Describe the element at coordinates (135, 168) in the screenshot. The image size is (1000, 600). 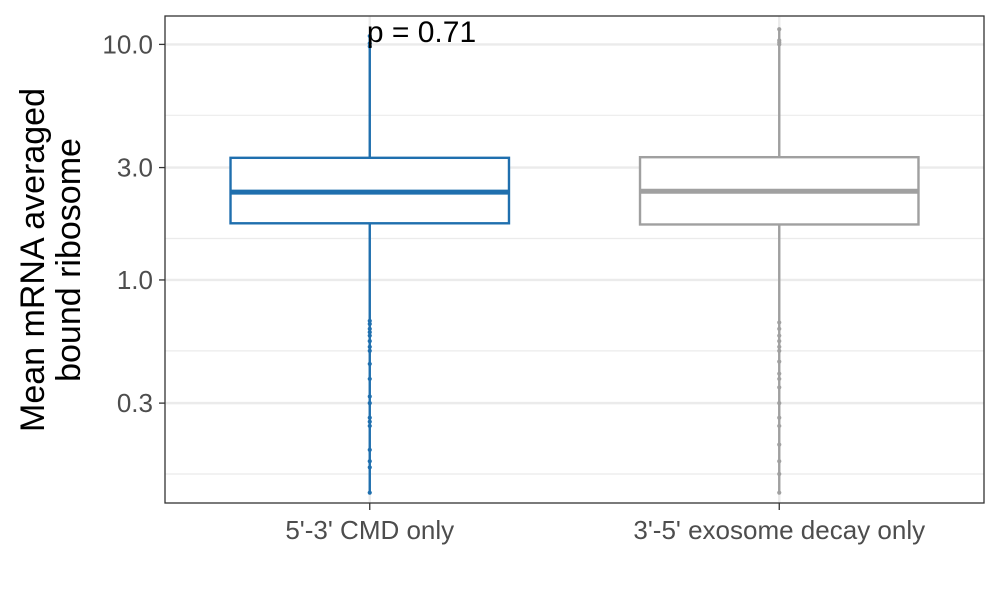
I see `y-tick-label: 3.0` at that location.